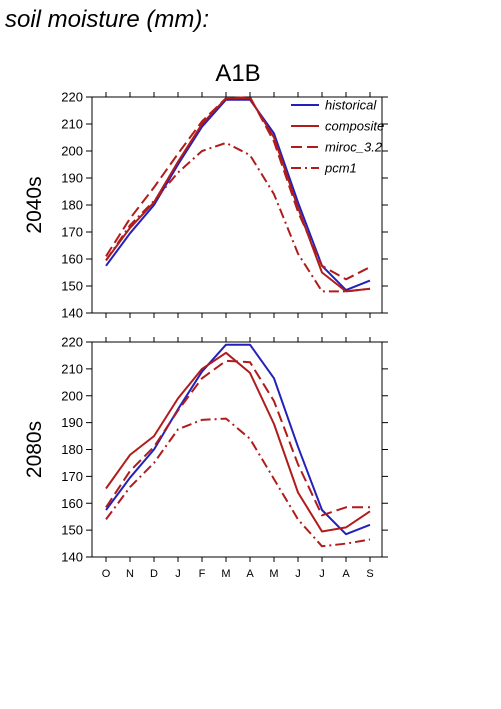 The width and height of the screenshot is (501, 709). Describe the element at coordinates (337, 137) in the screenshot. I see `legend: historical composite miroc_3.2 pcm1` at that location.